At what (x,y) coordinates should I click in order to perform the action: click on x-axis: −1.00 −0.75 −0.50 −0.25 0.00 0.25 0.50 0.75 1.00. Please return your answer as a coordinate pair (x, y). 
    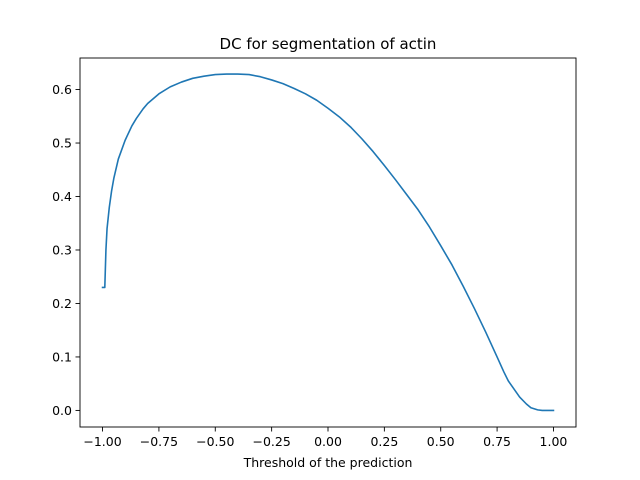
    Looking at the image, I should click on (325, 438).